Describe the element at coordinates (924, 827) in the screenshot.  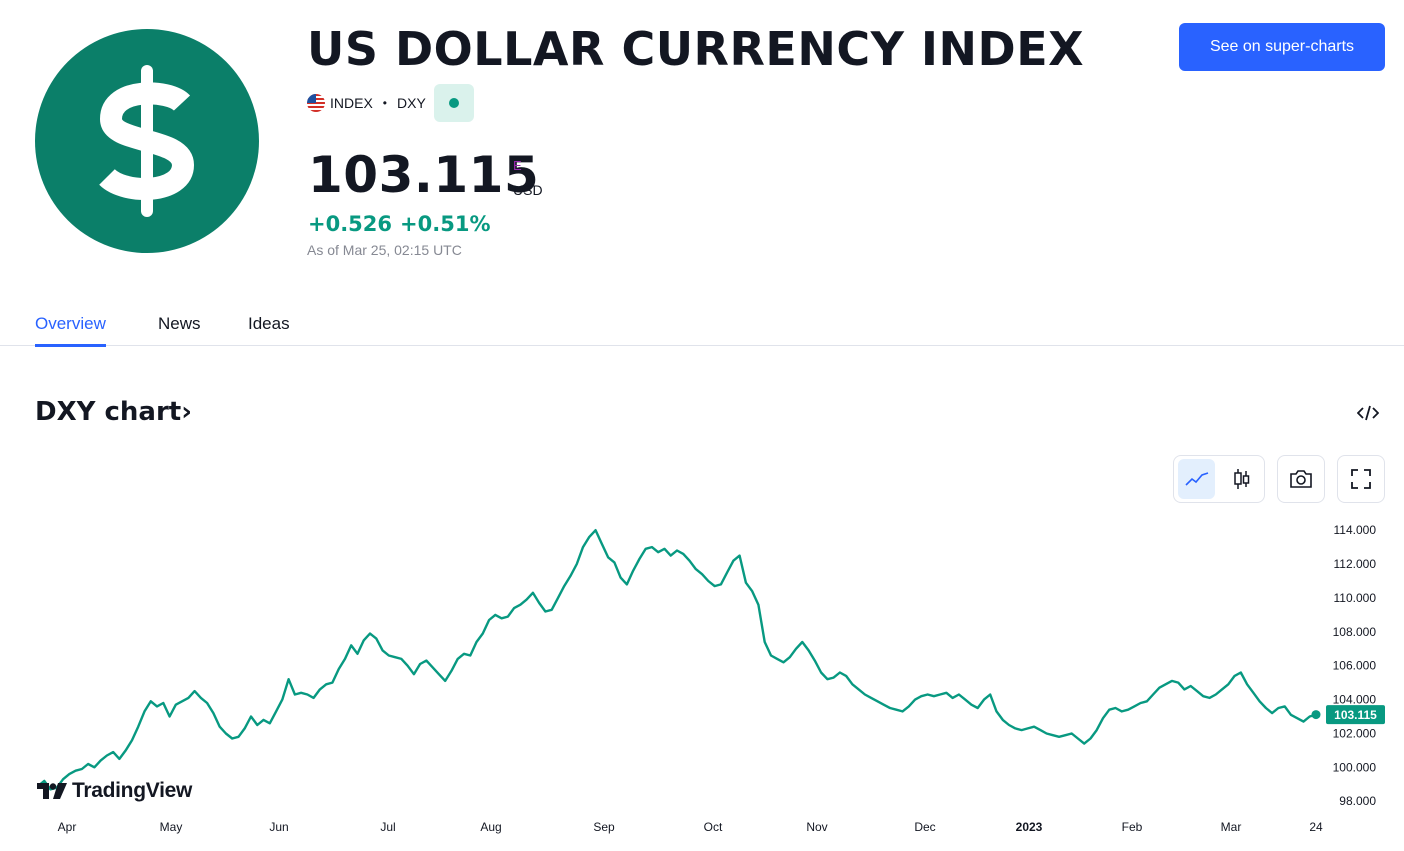
I see `x-tick-label: Dec` at that location.